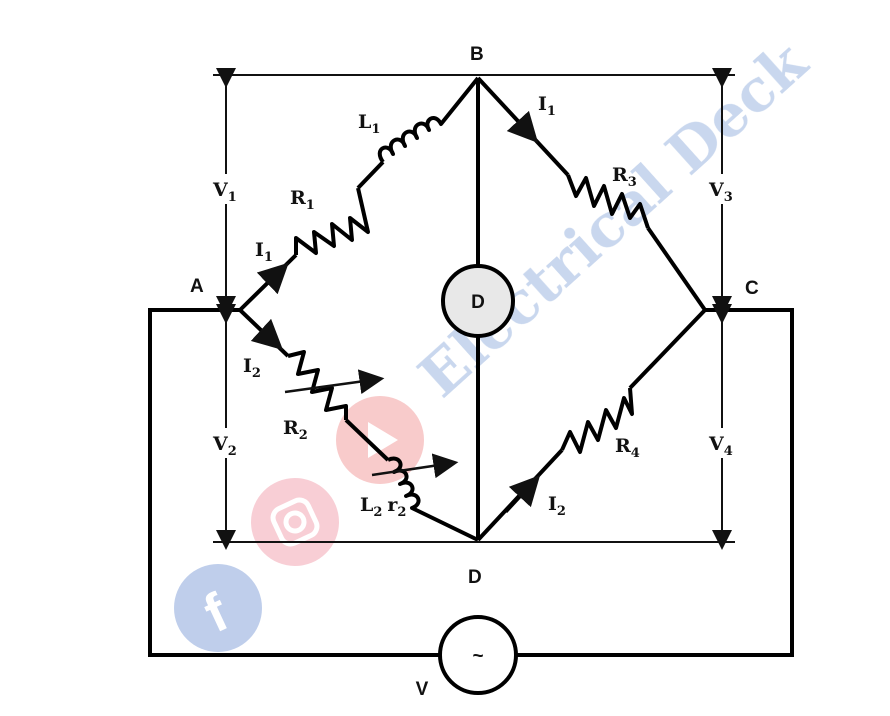 This screenshot has width=890, height=716. What do you see at coordinates (547, 106) in the screenshot?
I see `i1-bc-label: I1` at bounding box center [547, 106].